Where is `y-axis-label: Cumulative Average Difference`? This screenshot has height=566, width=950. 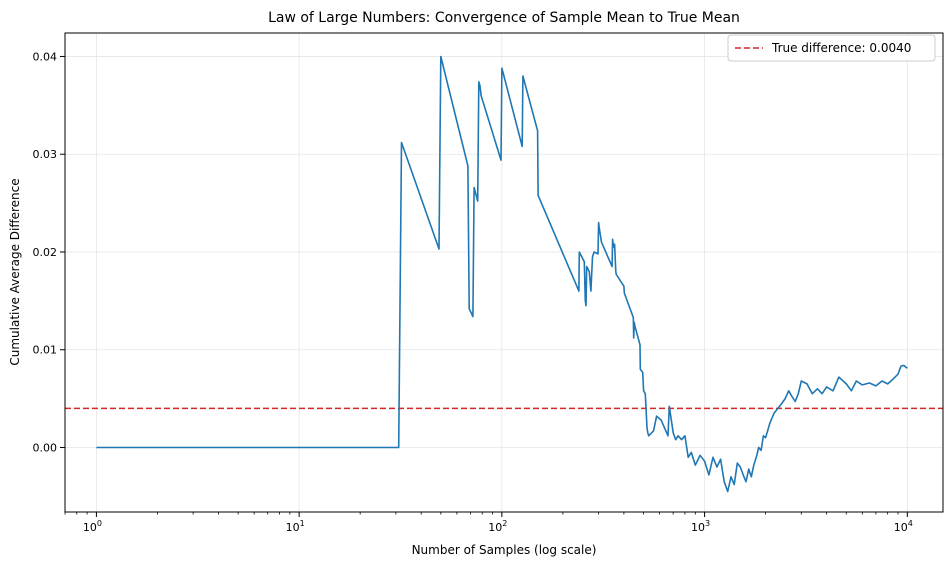 y-axis-label: Cumulative Average Difference is located at coordinates (15, 271).